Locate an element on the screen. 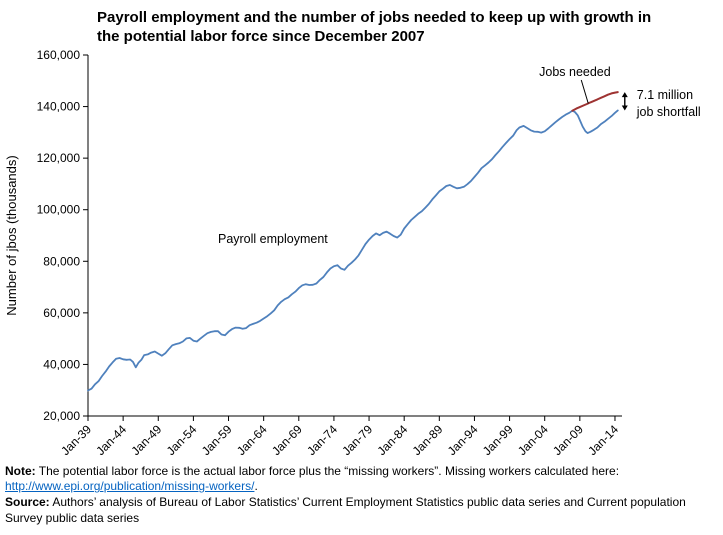  y-tick-label: 40,000 is located at coordinates (61, 364).